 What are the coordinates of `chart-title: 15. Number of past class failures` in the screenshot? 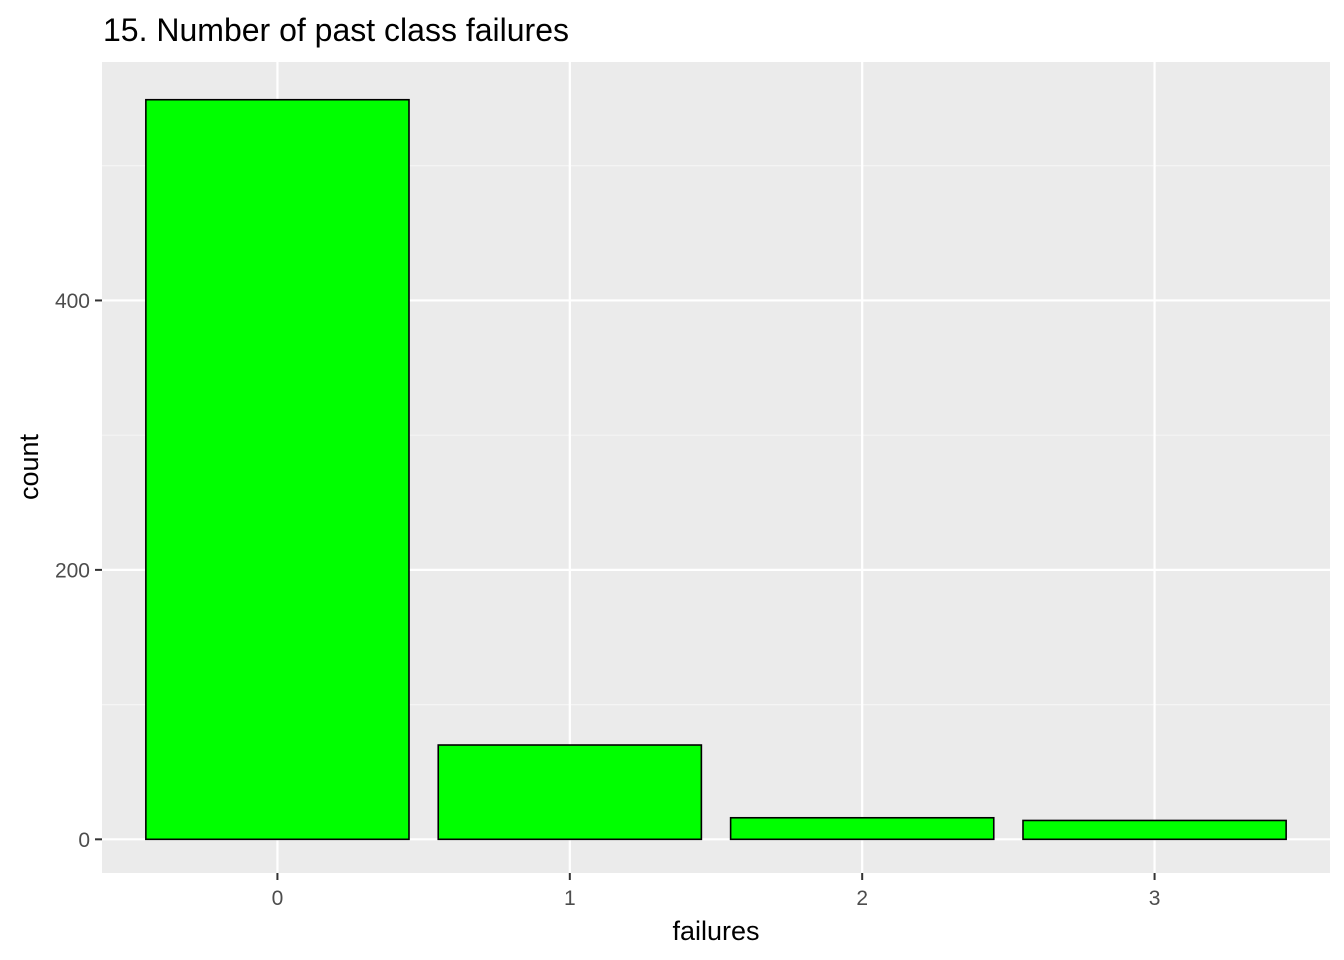 It's located at (336, 30).